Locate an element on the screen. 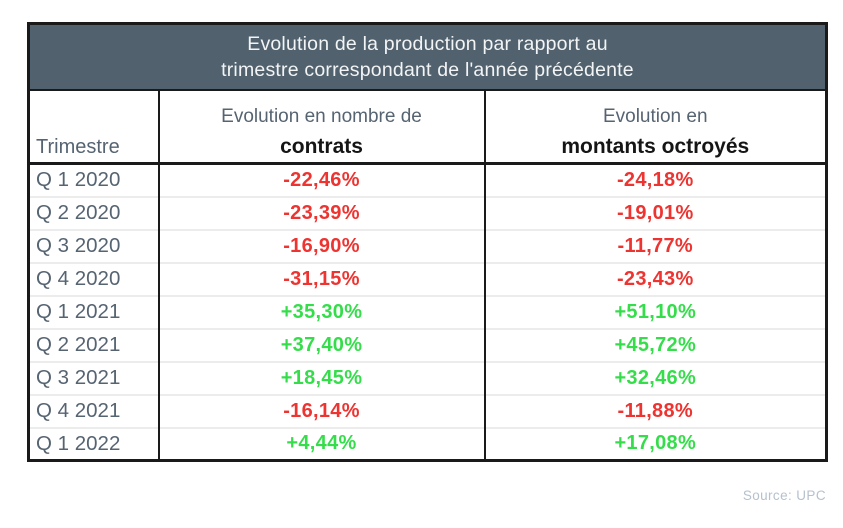 The width and height of the screenshot is (843, 528). amounts-value-cell: +45,72% is located at coordinates (655, 344).